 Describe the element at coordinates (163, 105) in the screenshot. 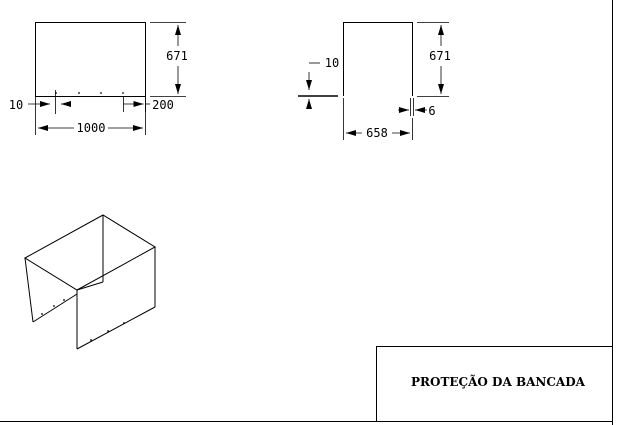

I see `front-right-offset-label: 200` at that location.